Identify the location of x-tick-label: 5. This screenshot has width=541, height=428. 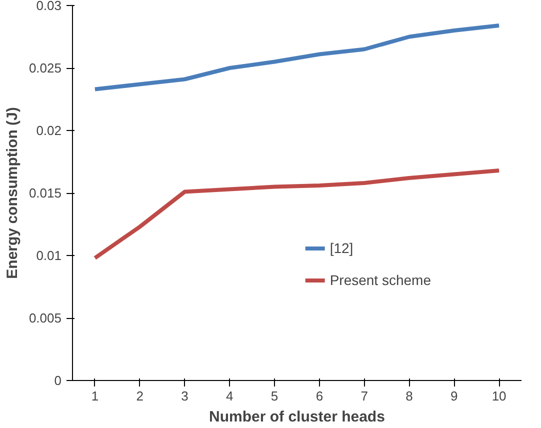
(274, 396).